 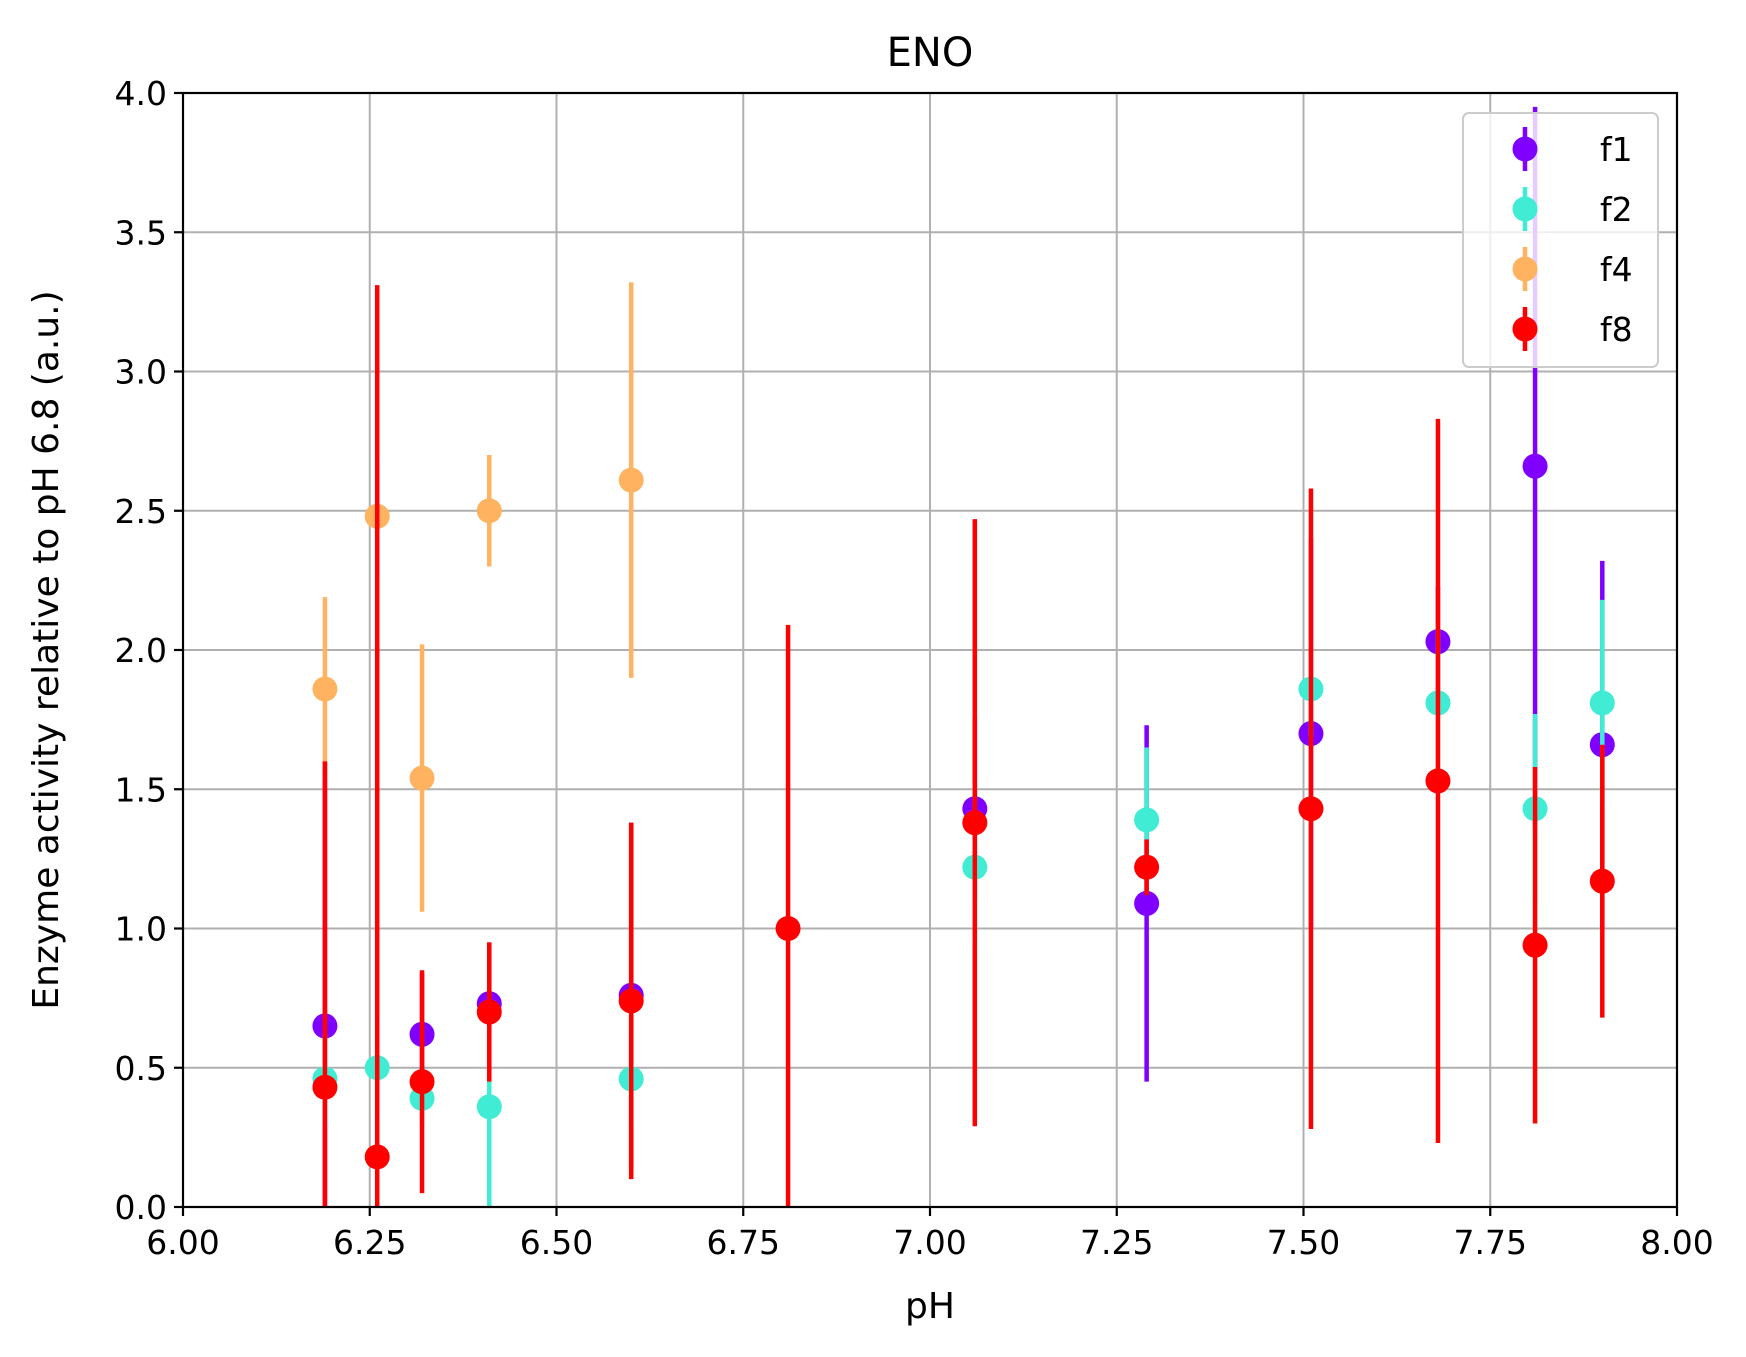 I want to click on y-axis-ticks: 0.0 0.5 1.0 1.5 2.0 2.5 3.0 3.5 4.0, so click(x=149, y=650).